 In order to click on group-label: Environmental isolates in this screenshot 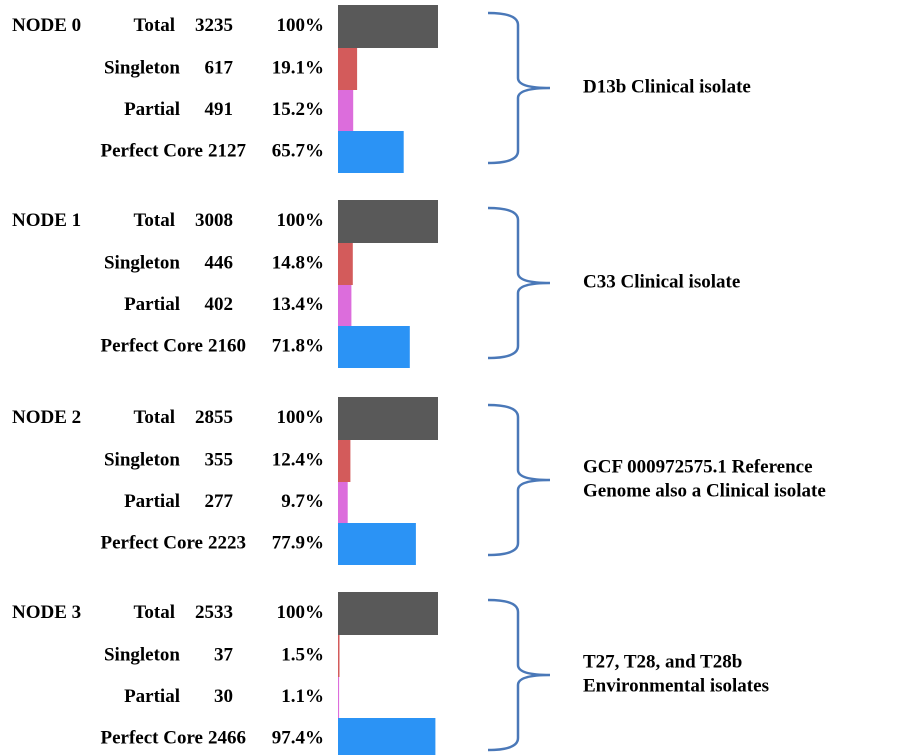, I will do `click(676, 685)`.